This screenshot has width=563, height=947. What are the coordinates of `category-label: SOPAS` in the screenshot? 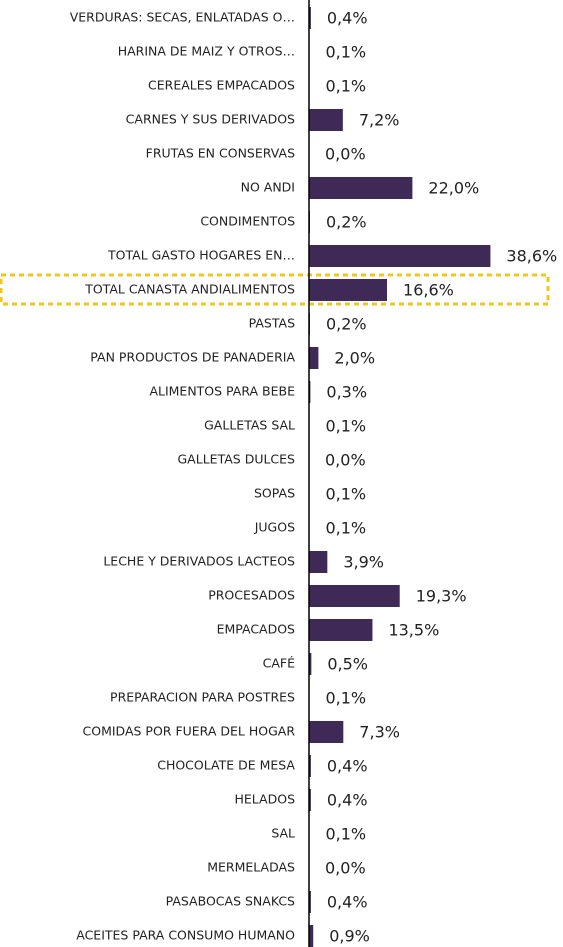 It's located at (274, 493).